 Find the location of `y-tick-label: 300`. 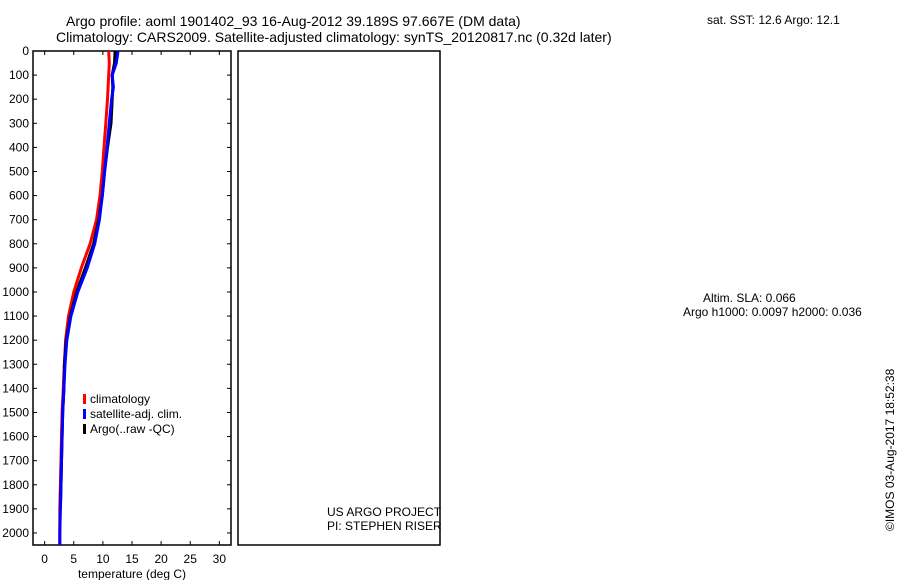

y-tick-label: 300 is located at coordinates (19, 123).